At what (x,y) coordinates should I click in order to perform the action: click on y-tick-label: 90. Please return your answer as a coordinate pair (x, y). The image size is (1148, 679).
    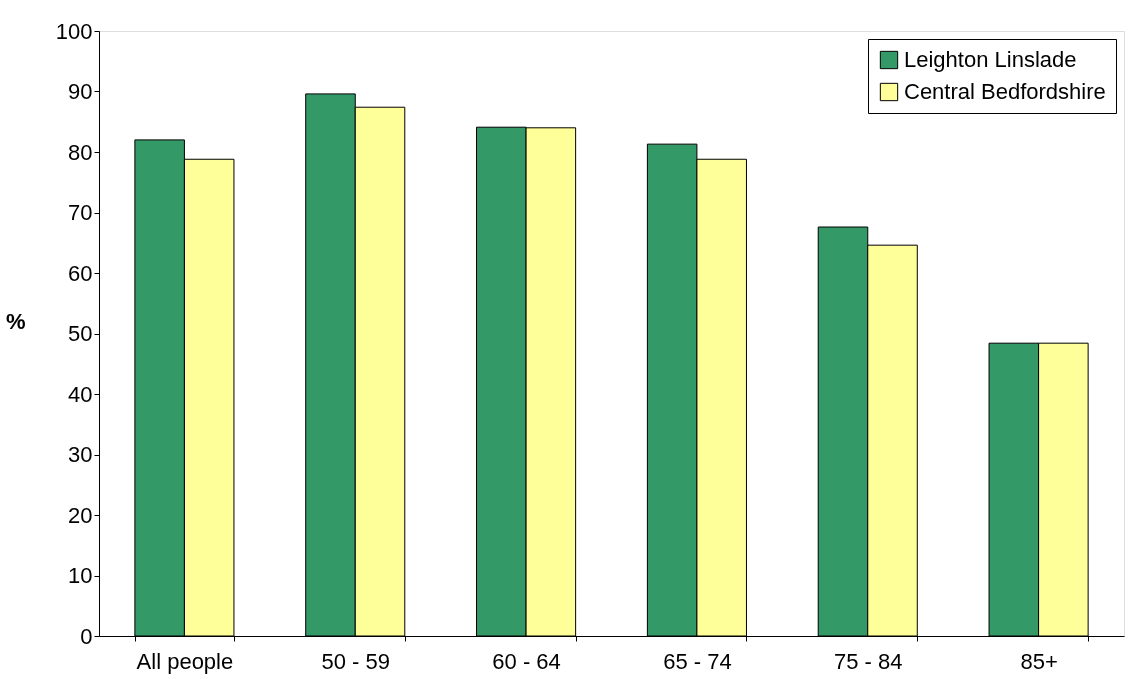
    Looking at the image, I should click on (80, 91).